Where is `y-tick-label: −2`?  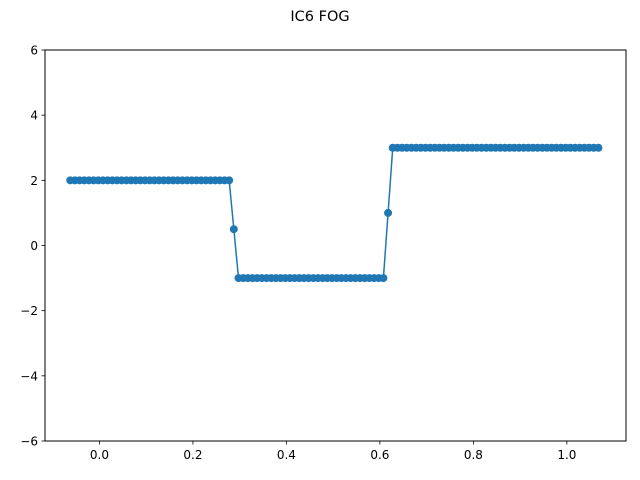
y-tick-label: −2 is located at coordinates (29, 311).